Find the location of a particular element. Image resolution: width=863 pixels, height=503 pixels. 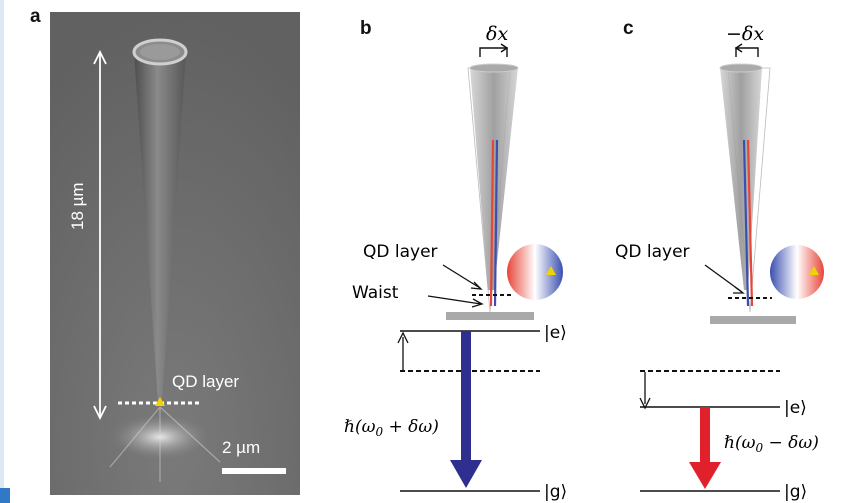

qd-marker is located at coordinates (160, 401).